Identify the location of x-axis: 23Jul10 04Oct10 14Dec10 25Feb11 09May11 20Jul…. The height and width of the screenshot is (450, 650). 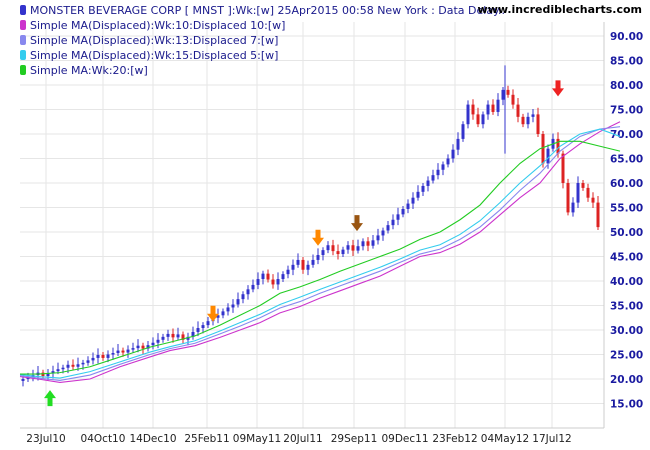
(298, 439).